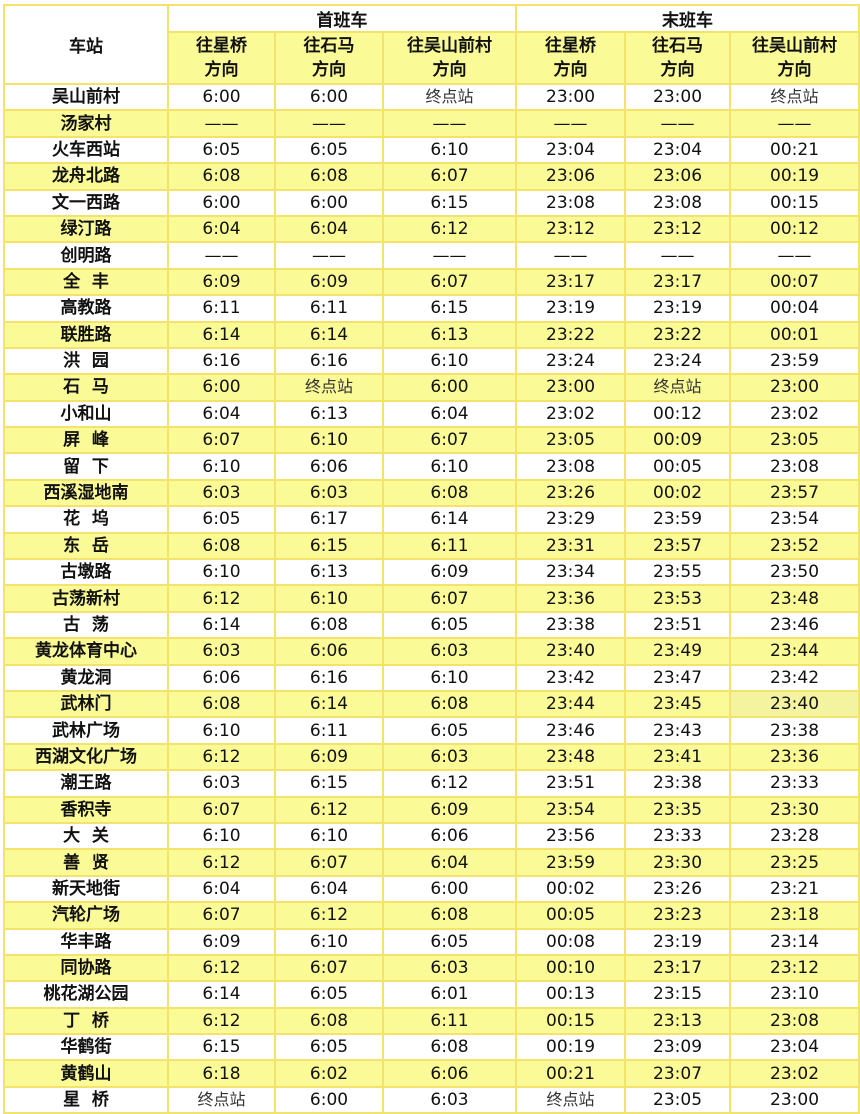 The height and width of the screenshot is (1114, 860). Describe the element at coordinates (678, 440) in the screenshot. I see `time-cell: 00:09` at that location.